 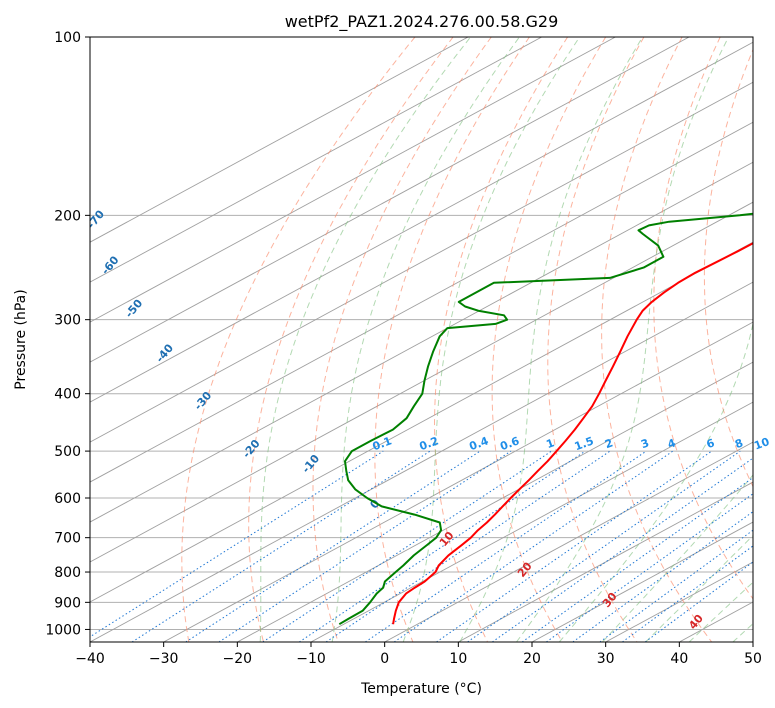 What do you see at coordinates (67, 321) in the screenshot?
I see `y-tick-label: 300` at bounding box center [67, 321].